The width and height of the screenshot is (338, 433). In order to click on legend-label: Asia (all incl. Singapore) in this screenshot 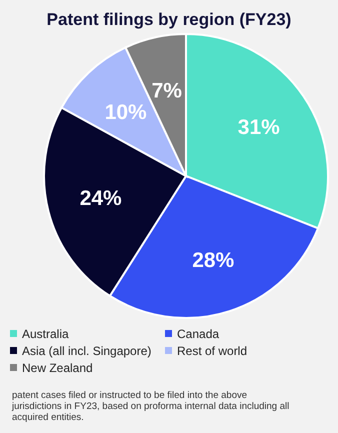, I will do `click(87, 351)`.